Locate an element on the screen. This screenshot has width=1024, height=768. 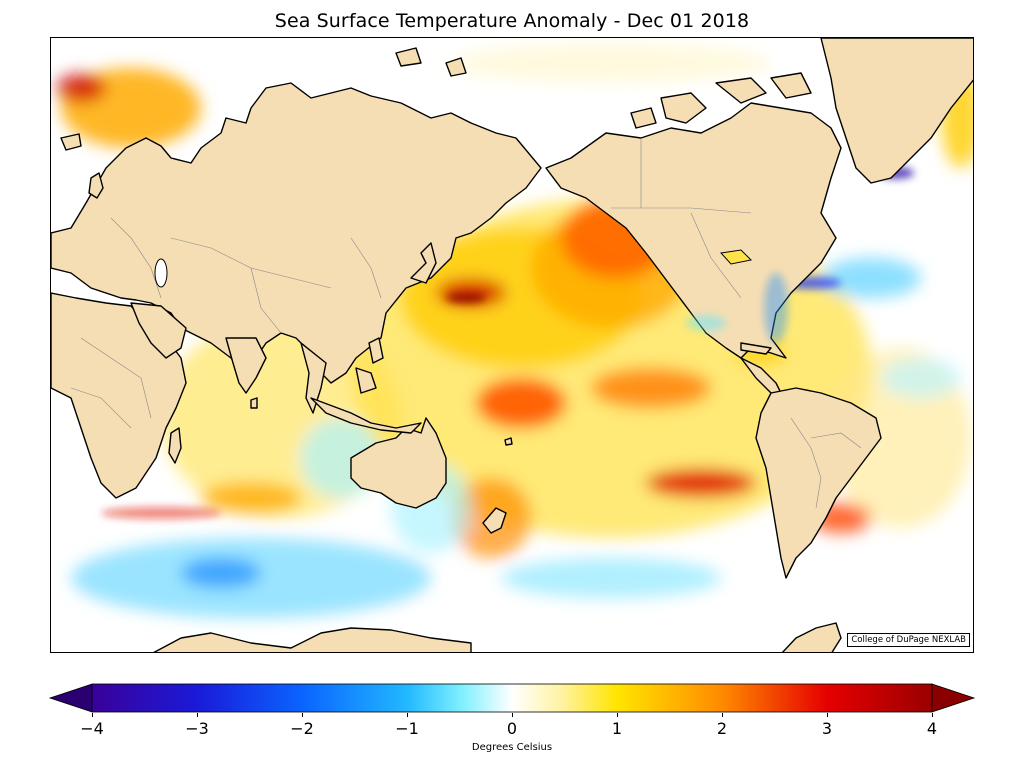
colorbar-tick-label: 3 is located at coordinates (827, 728).